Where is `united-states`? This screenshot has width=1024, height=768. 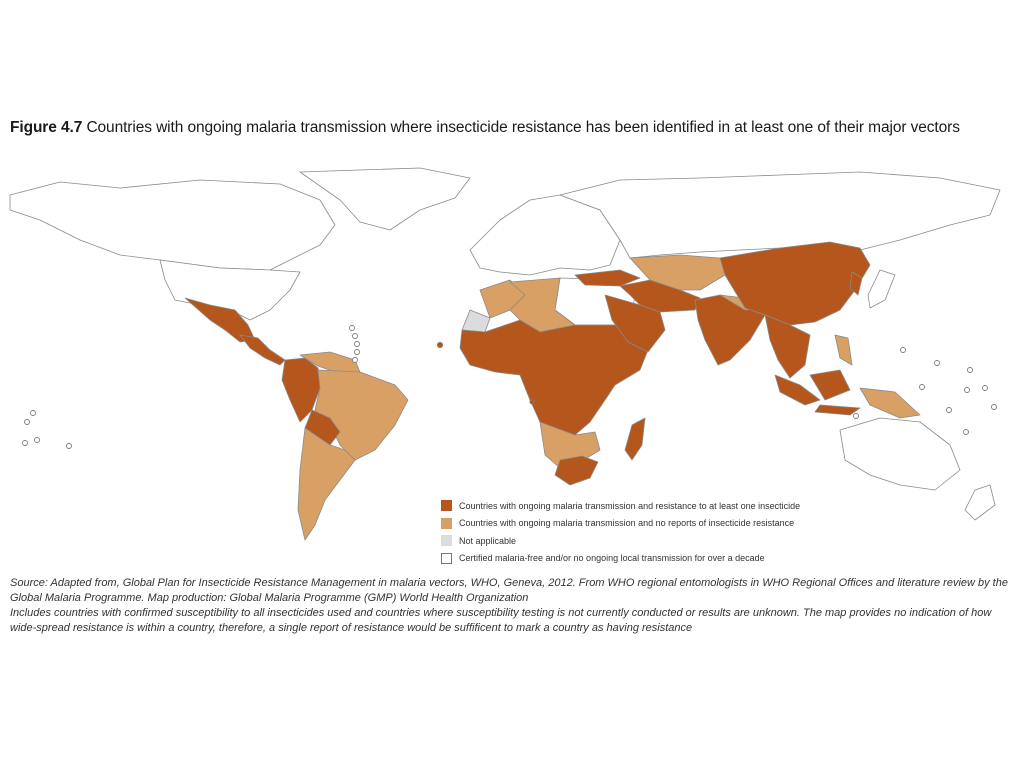 united-states is located at coordinates (230, 290).